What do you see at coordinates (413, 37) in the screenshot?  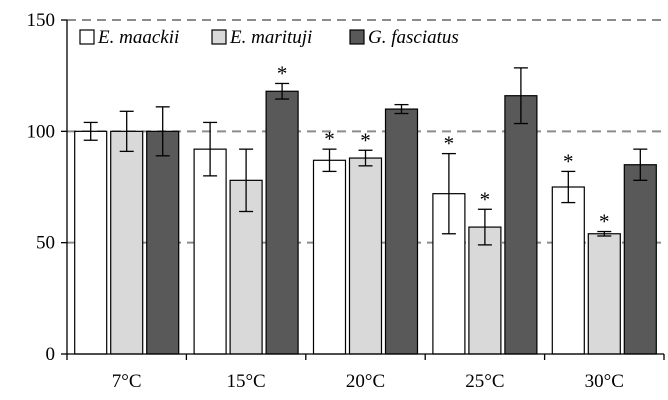 I see `legend-label-g-fasciatus: G. fasciatus` at bounding box center [413, 37].